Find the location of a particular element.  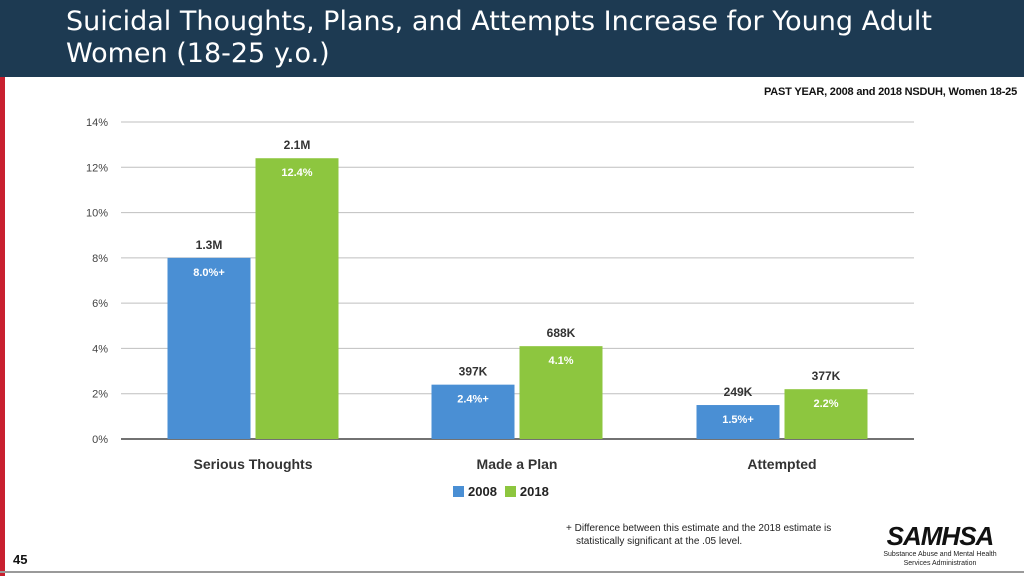

y-tick-label-14: 14% is located at coordinates (97, 123).